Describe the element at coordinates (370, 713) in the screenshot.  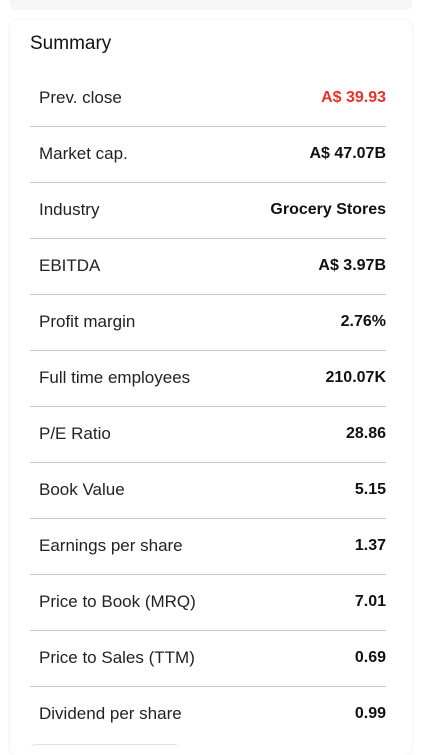
I see `row-value: 0.99` at that location.